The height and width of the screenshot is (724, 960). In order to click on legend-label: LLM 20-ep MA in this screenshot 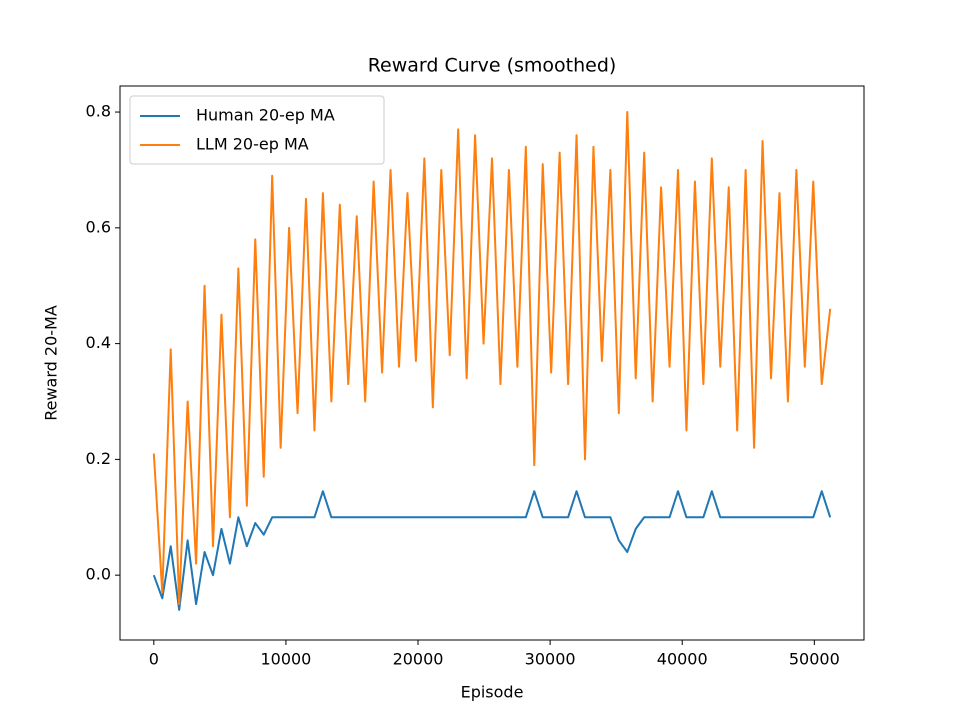, I will do `click(252, 144)`.